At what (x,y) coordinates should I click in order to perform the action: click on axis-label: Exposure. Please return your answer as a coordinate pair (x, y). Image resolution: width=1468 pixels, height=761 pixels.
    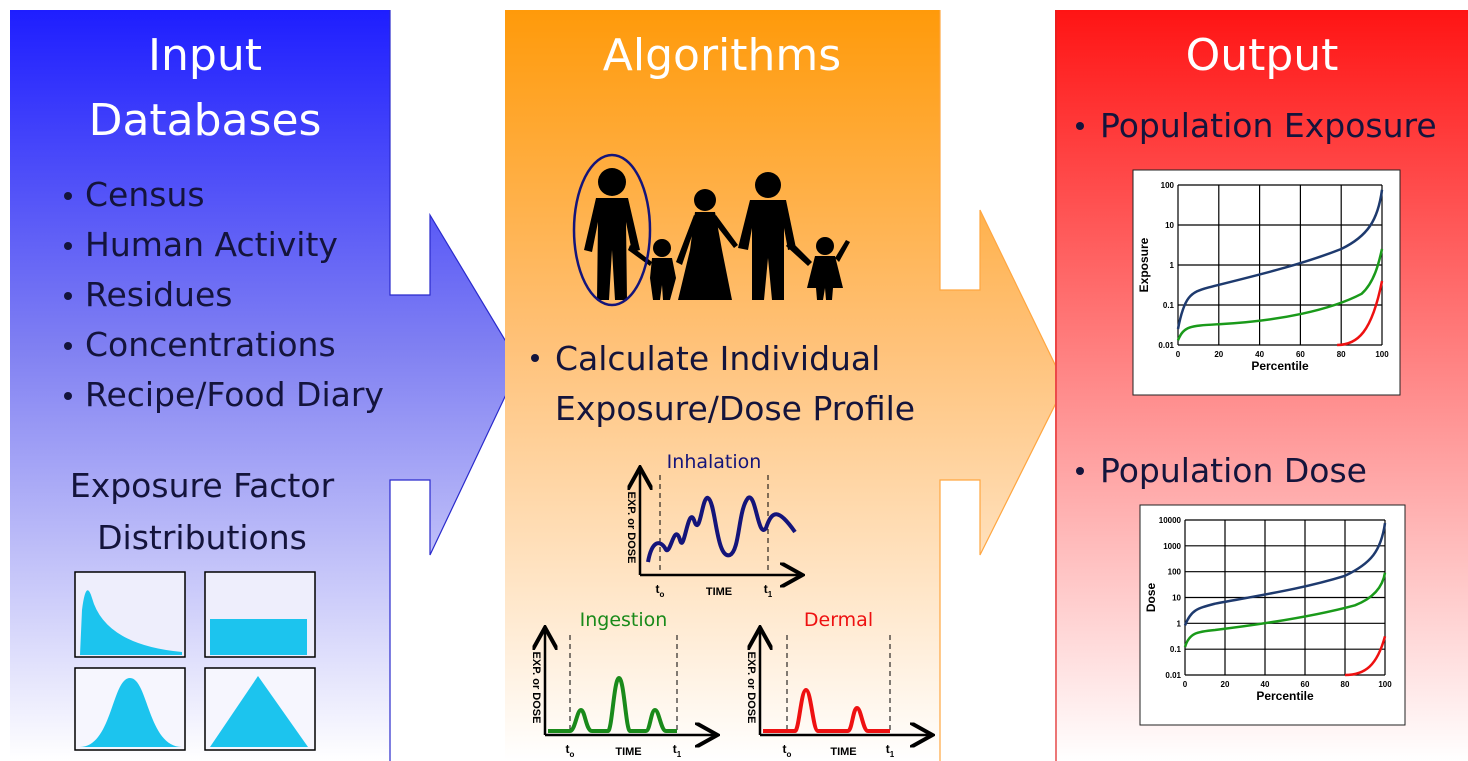
    Looking at the image, I should click on (1144, 264).